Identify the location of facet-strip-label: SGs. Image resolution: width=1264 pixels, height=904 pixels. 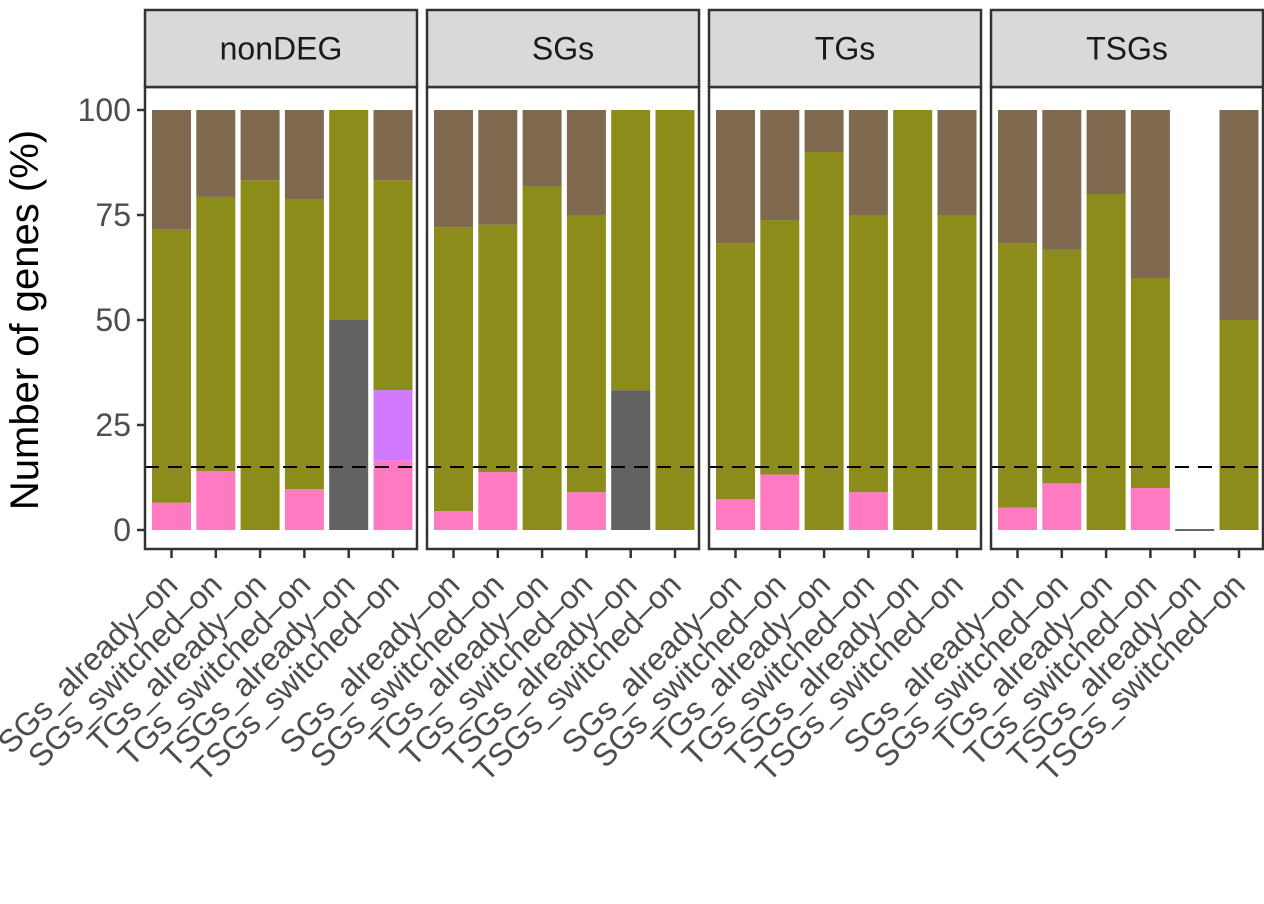
(563, 49).